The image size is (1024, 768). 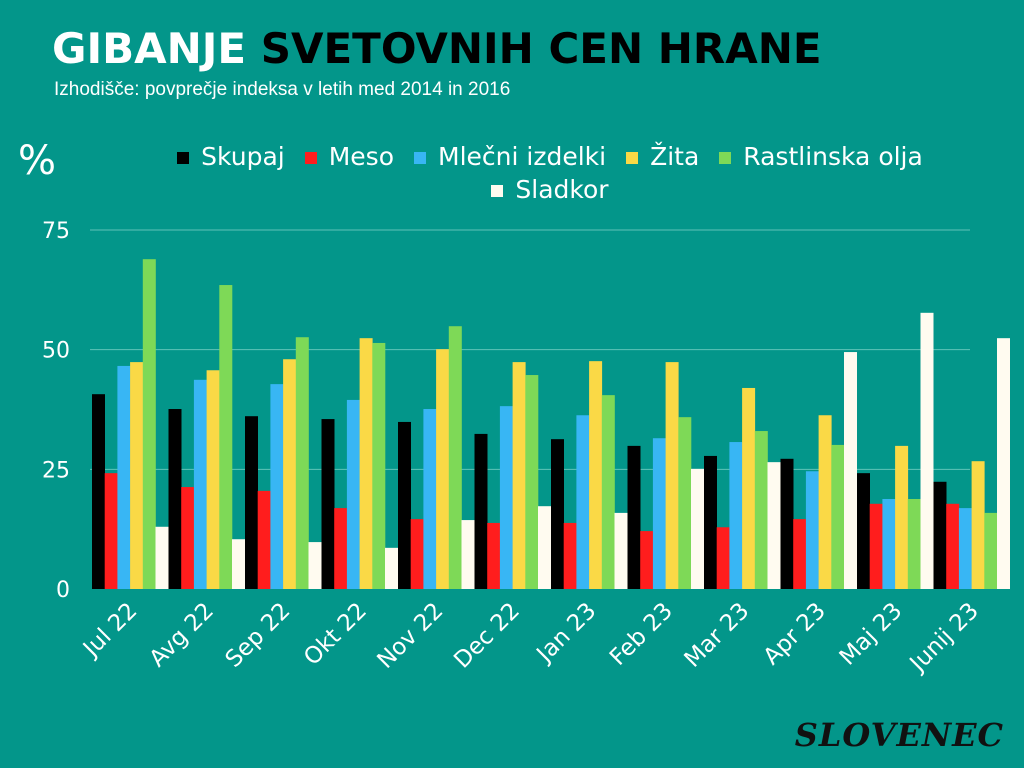 I want to click on legend-item: Rastlinska olja, so click(x=821, y=156).